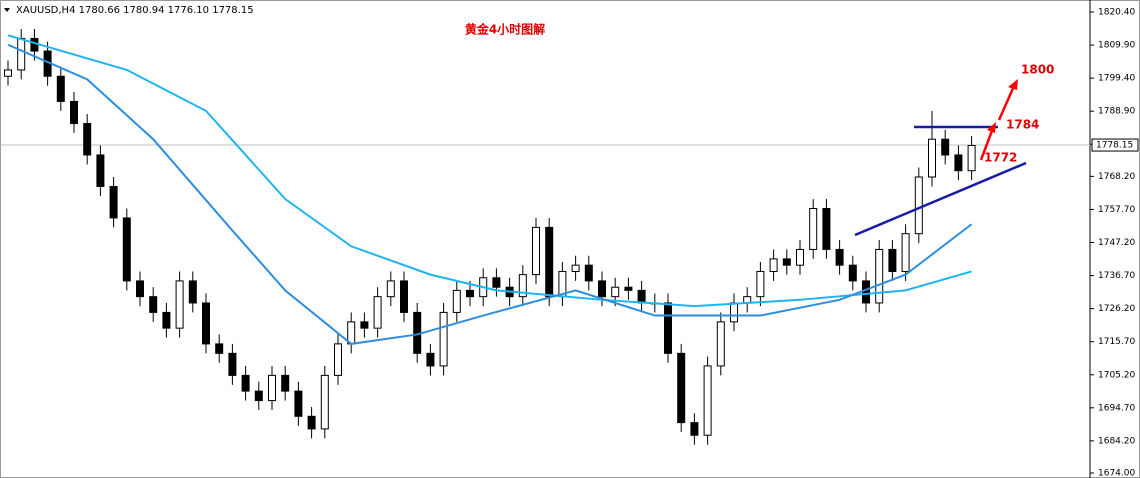 This screenshot has height=478, width=1140. I want to click on y-tick-label: 1799.40, so click(1116, 79).